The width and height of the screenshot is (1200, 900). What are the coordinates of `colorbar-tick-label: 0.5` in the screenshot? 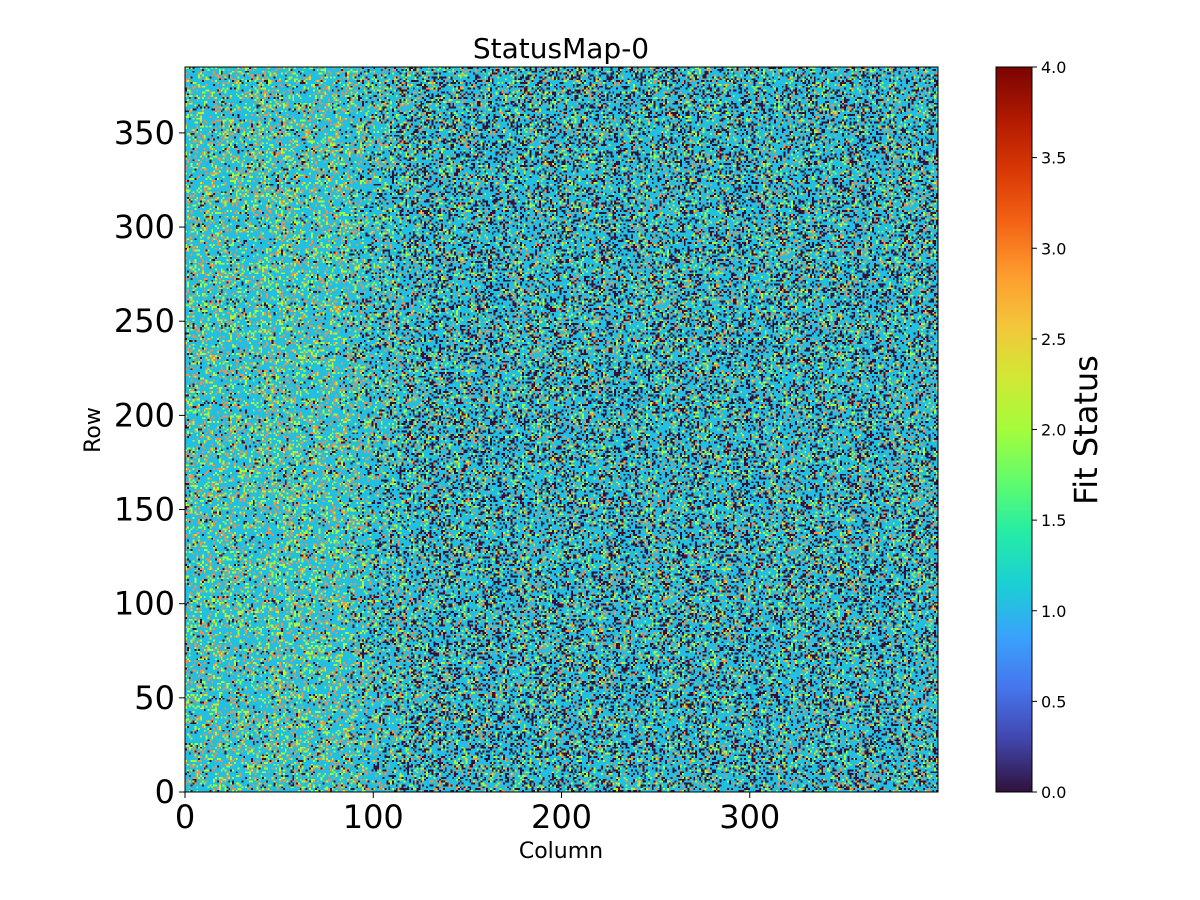 It's located at (1053, 701).